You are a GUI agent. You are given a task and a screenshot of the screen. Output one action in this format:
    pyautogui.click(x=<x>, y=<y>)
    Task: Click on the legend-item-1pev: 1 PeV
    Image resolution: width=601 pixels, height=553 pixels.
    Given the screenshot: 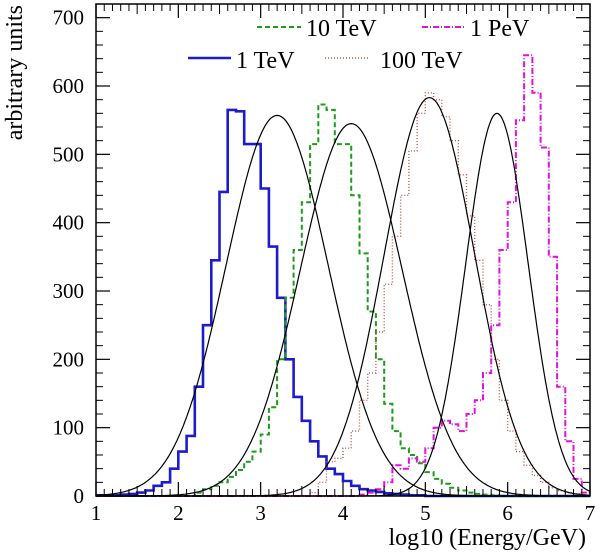 What is the action you would take?
    pyautogui.click(x=476, y=29)
    